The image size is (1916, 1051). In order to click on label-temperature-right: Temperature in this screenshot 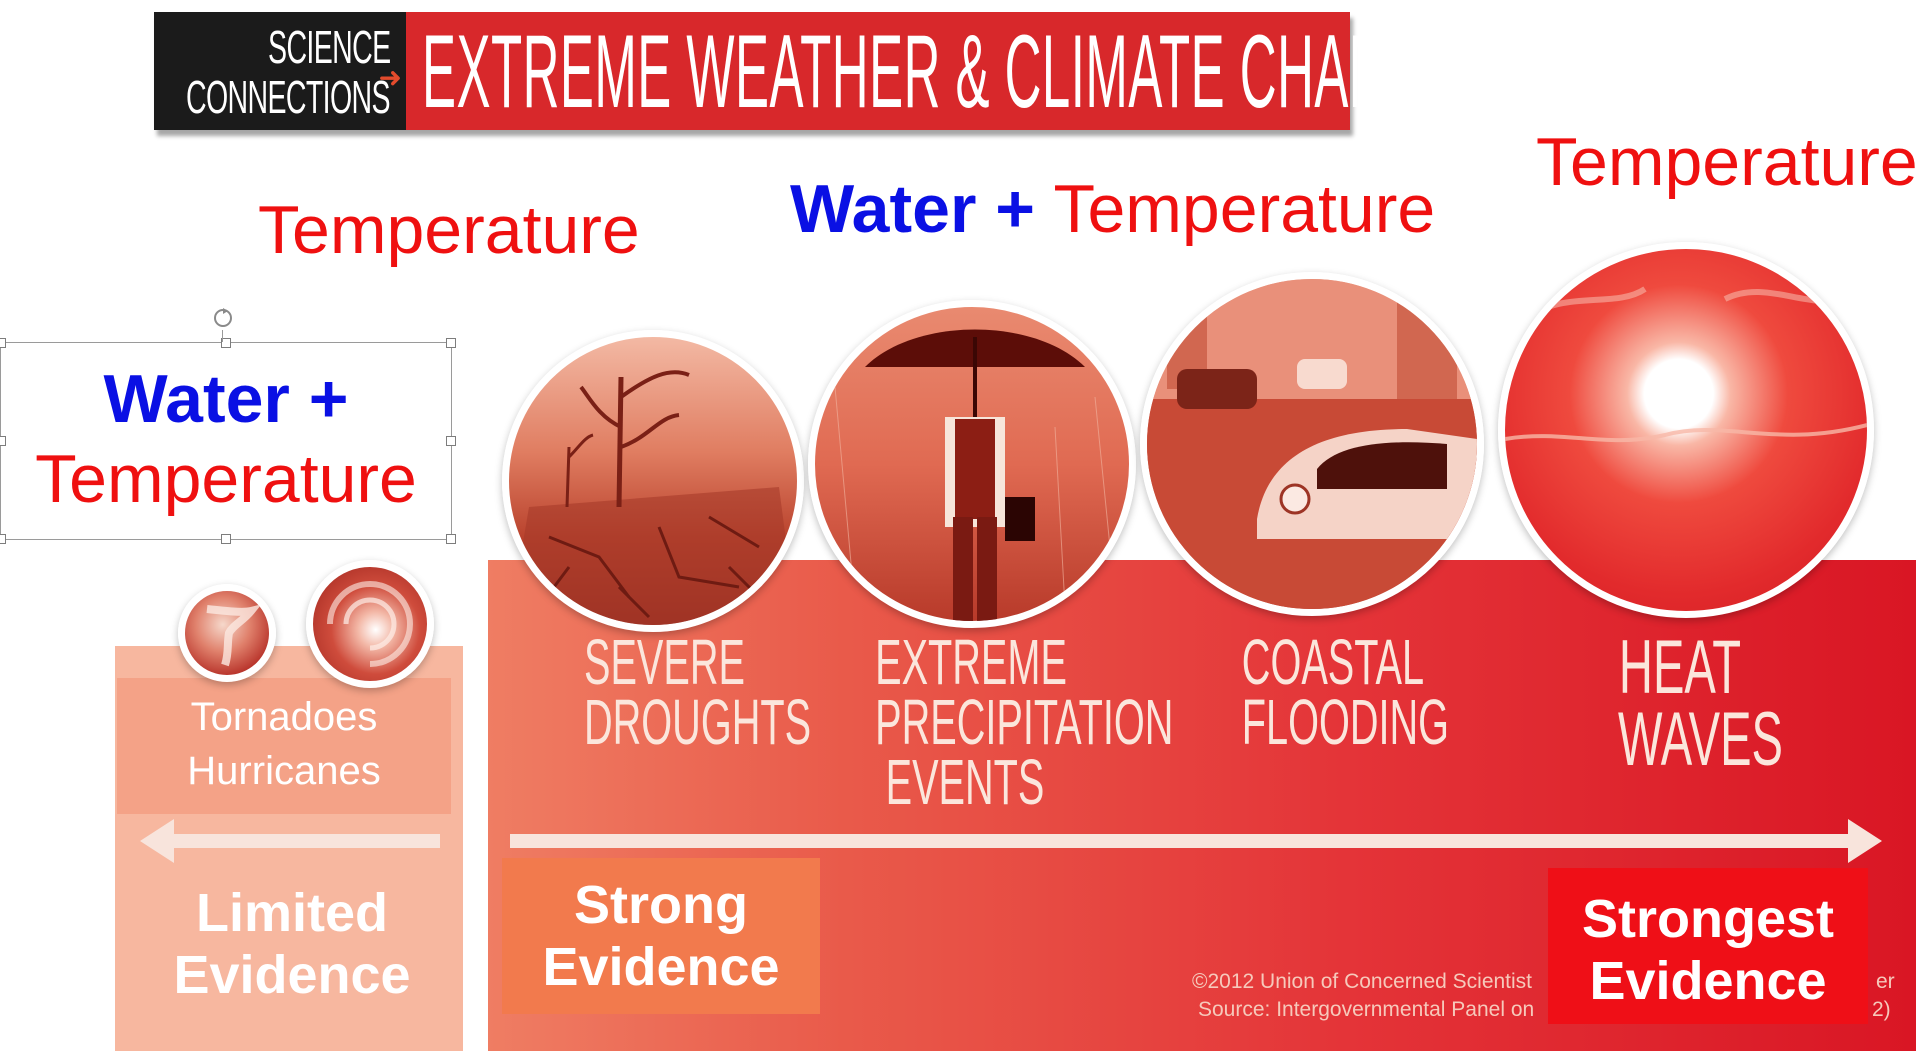, I will do `click(1726, 162)`.